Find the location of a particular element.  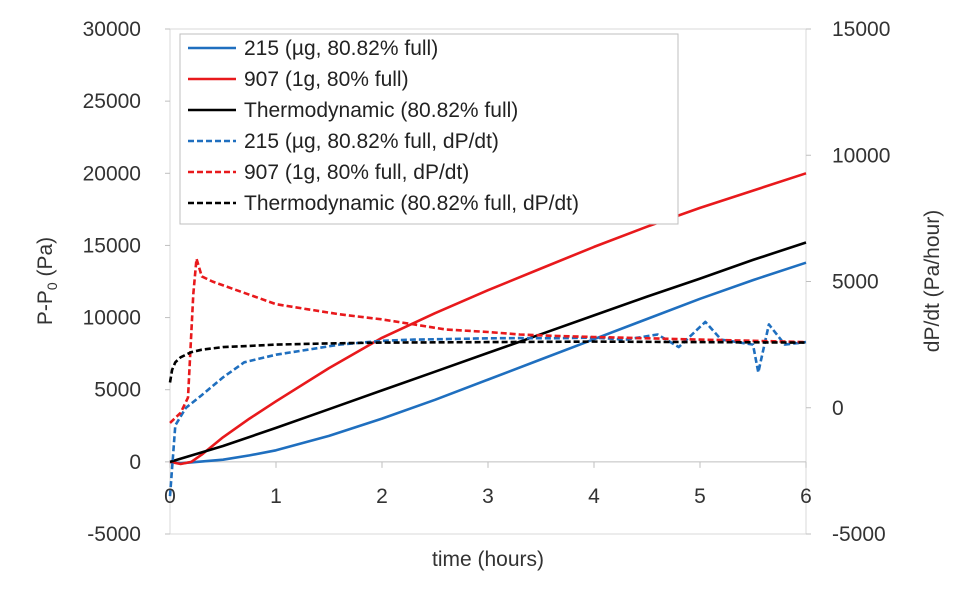

x-tick-label: 4 is located at coordinates (594, 496).